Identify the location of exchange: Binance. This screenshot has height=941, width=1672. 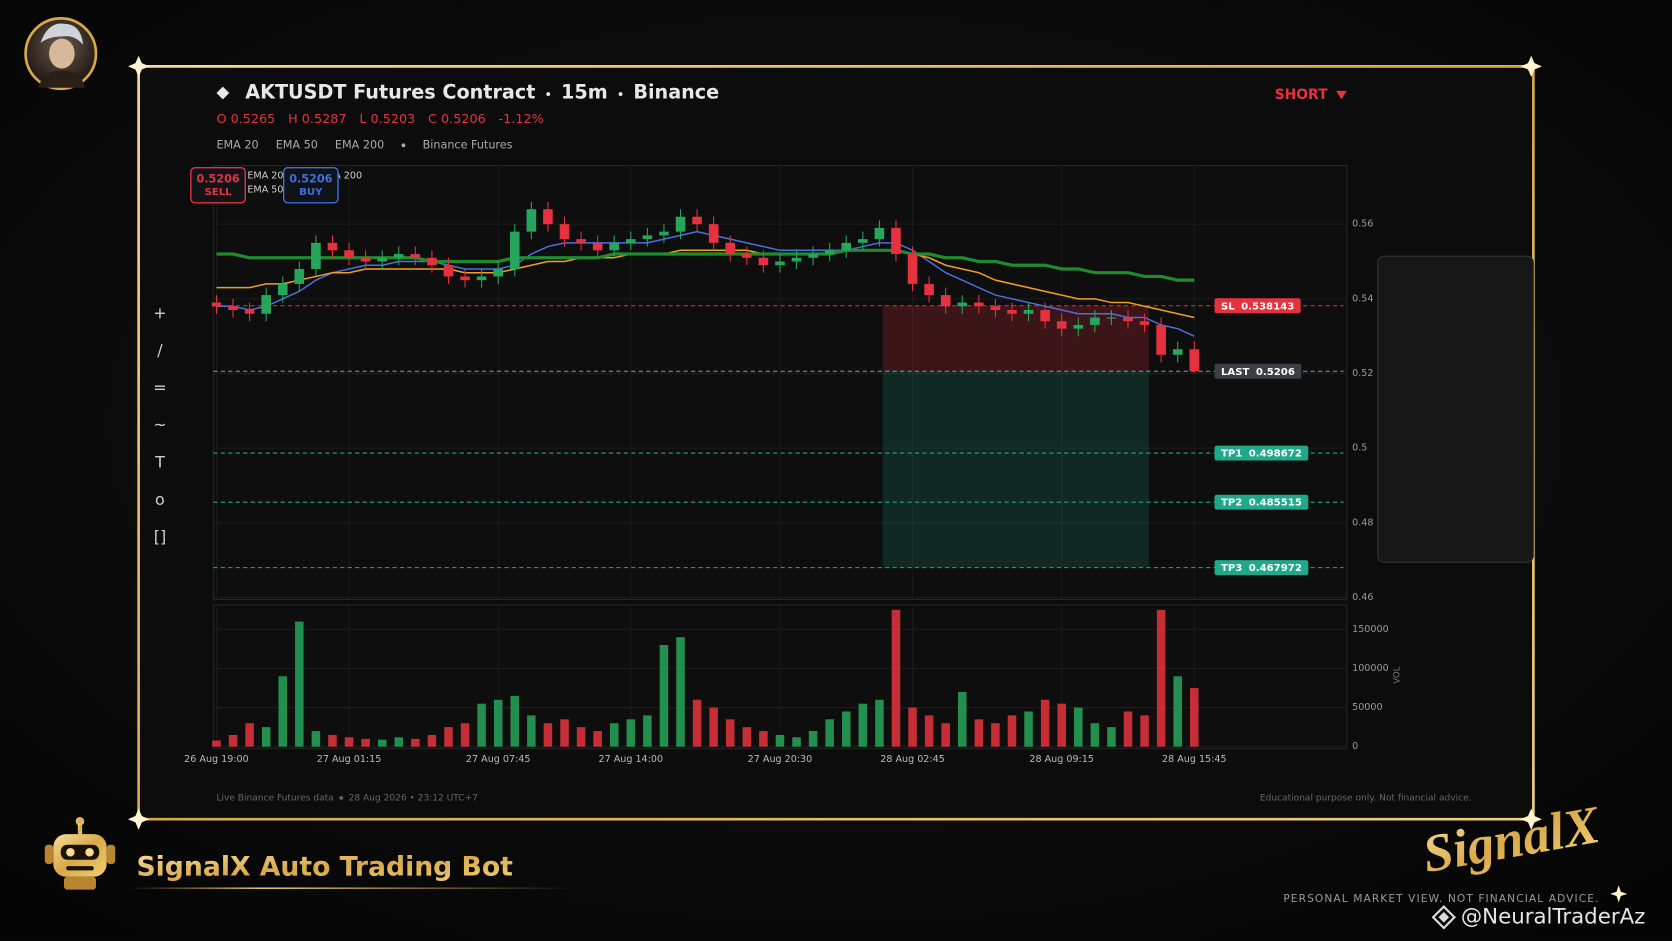
(676, 92).